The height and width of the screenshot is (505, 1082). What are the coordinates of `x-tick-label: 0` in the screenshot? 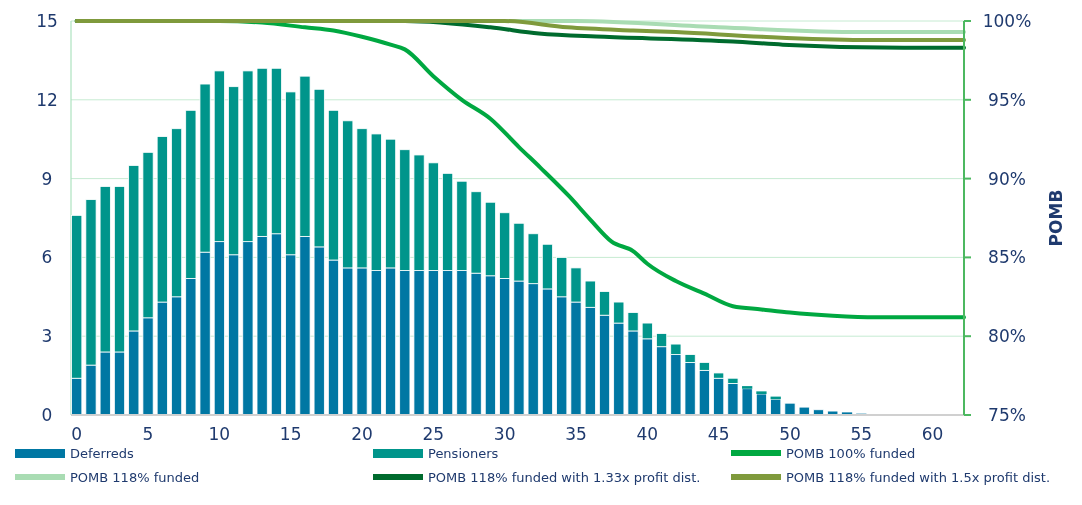 It's located at (77, 434).